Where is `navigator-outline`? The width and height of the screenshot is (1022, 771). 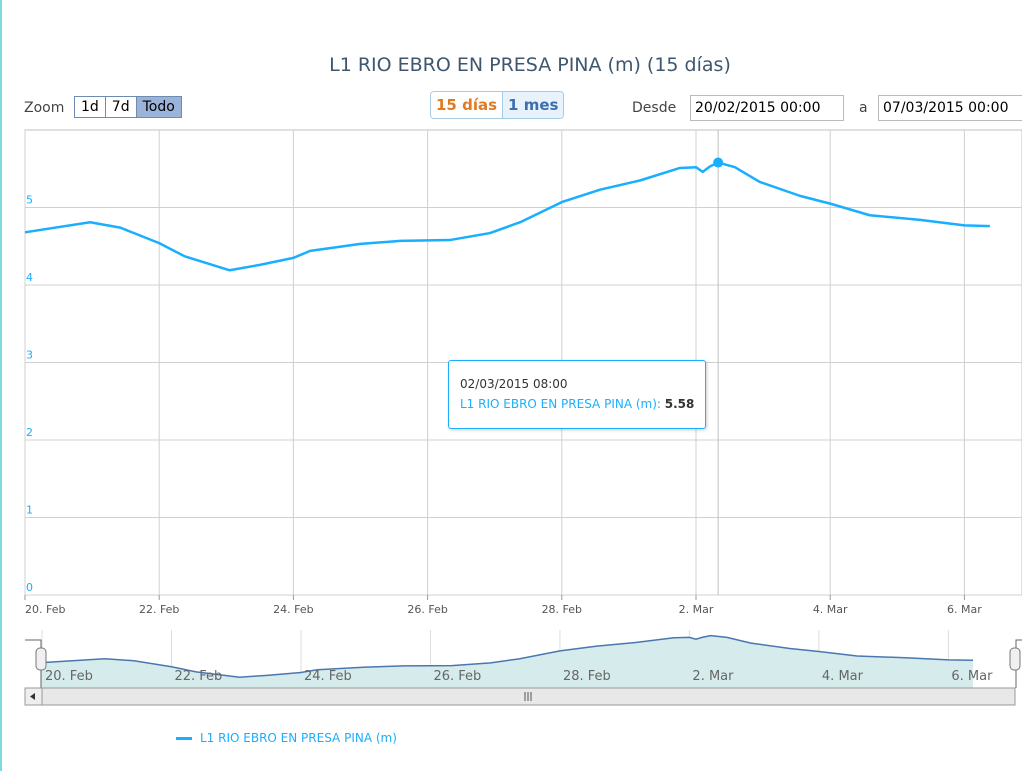 navigator-outline is located at coordinates (523, 663).